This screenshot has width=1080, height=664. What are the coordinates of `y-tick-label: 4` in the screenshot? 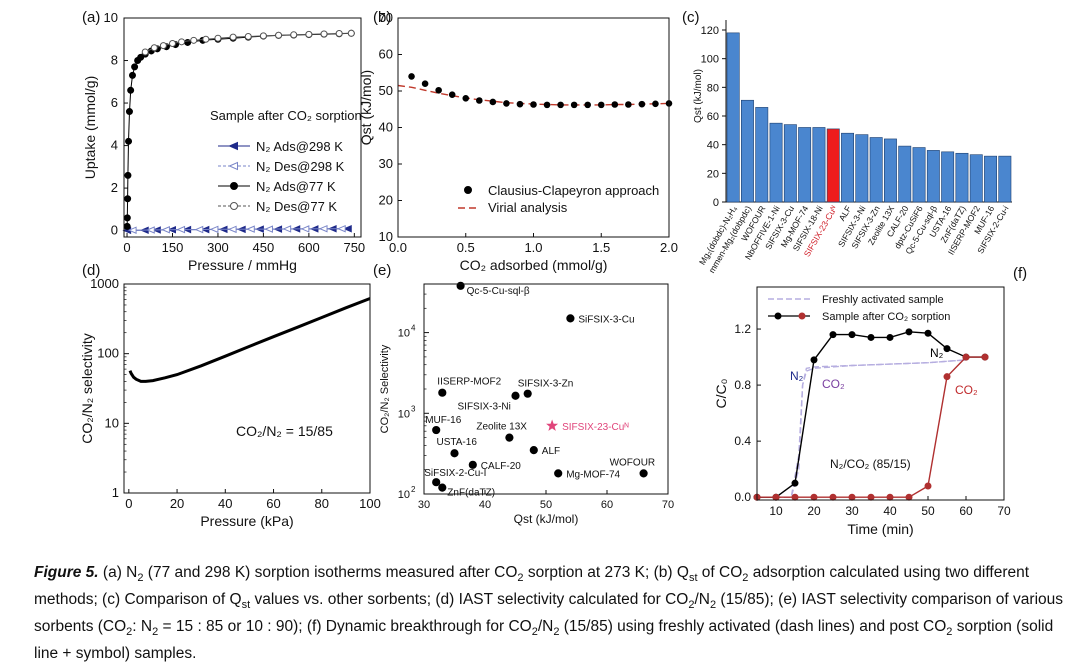 It's located at (114, 145).